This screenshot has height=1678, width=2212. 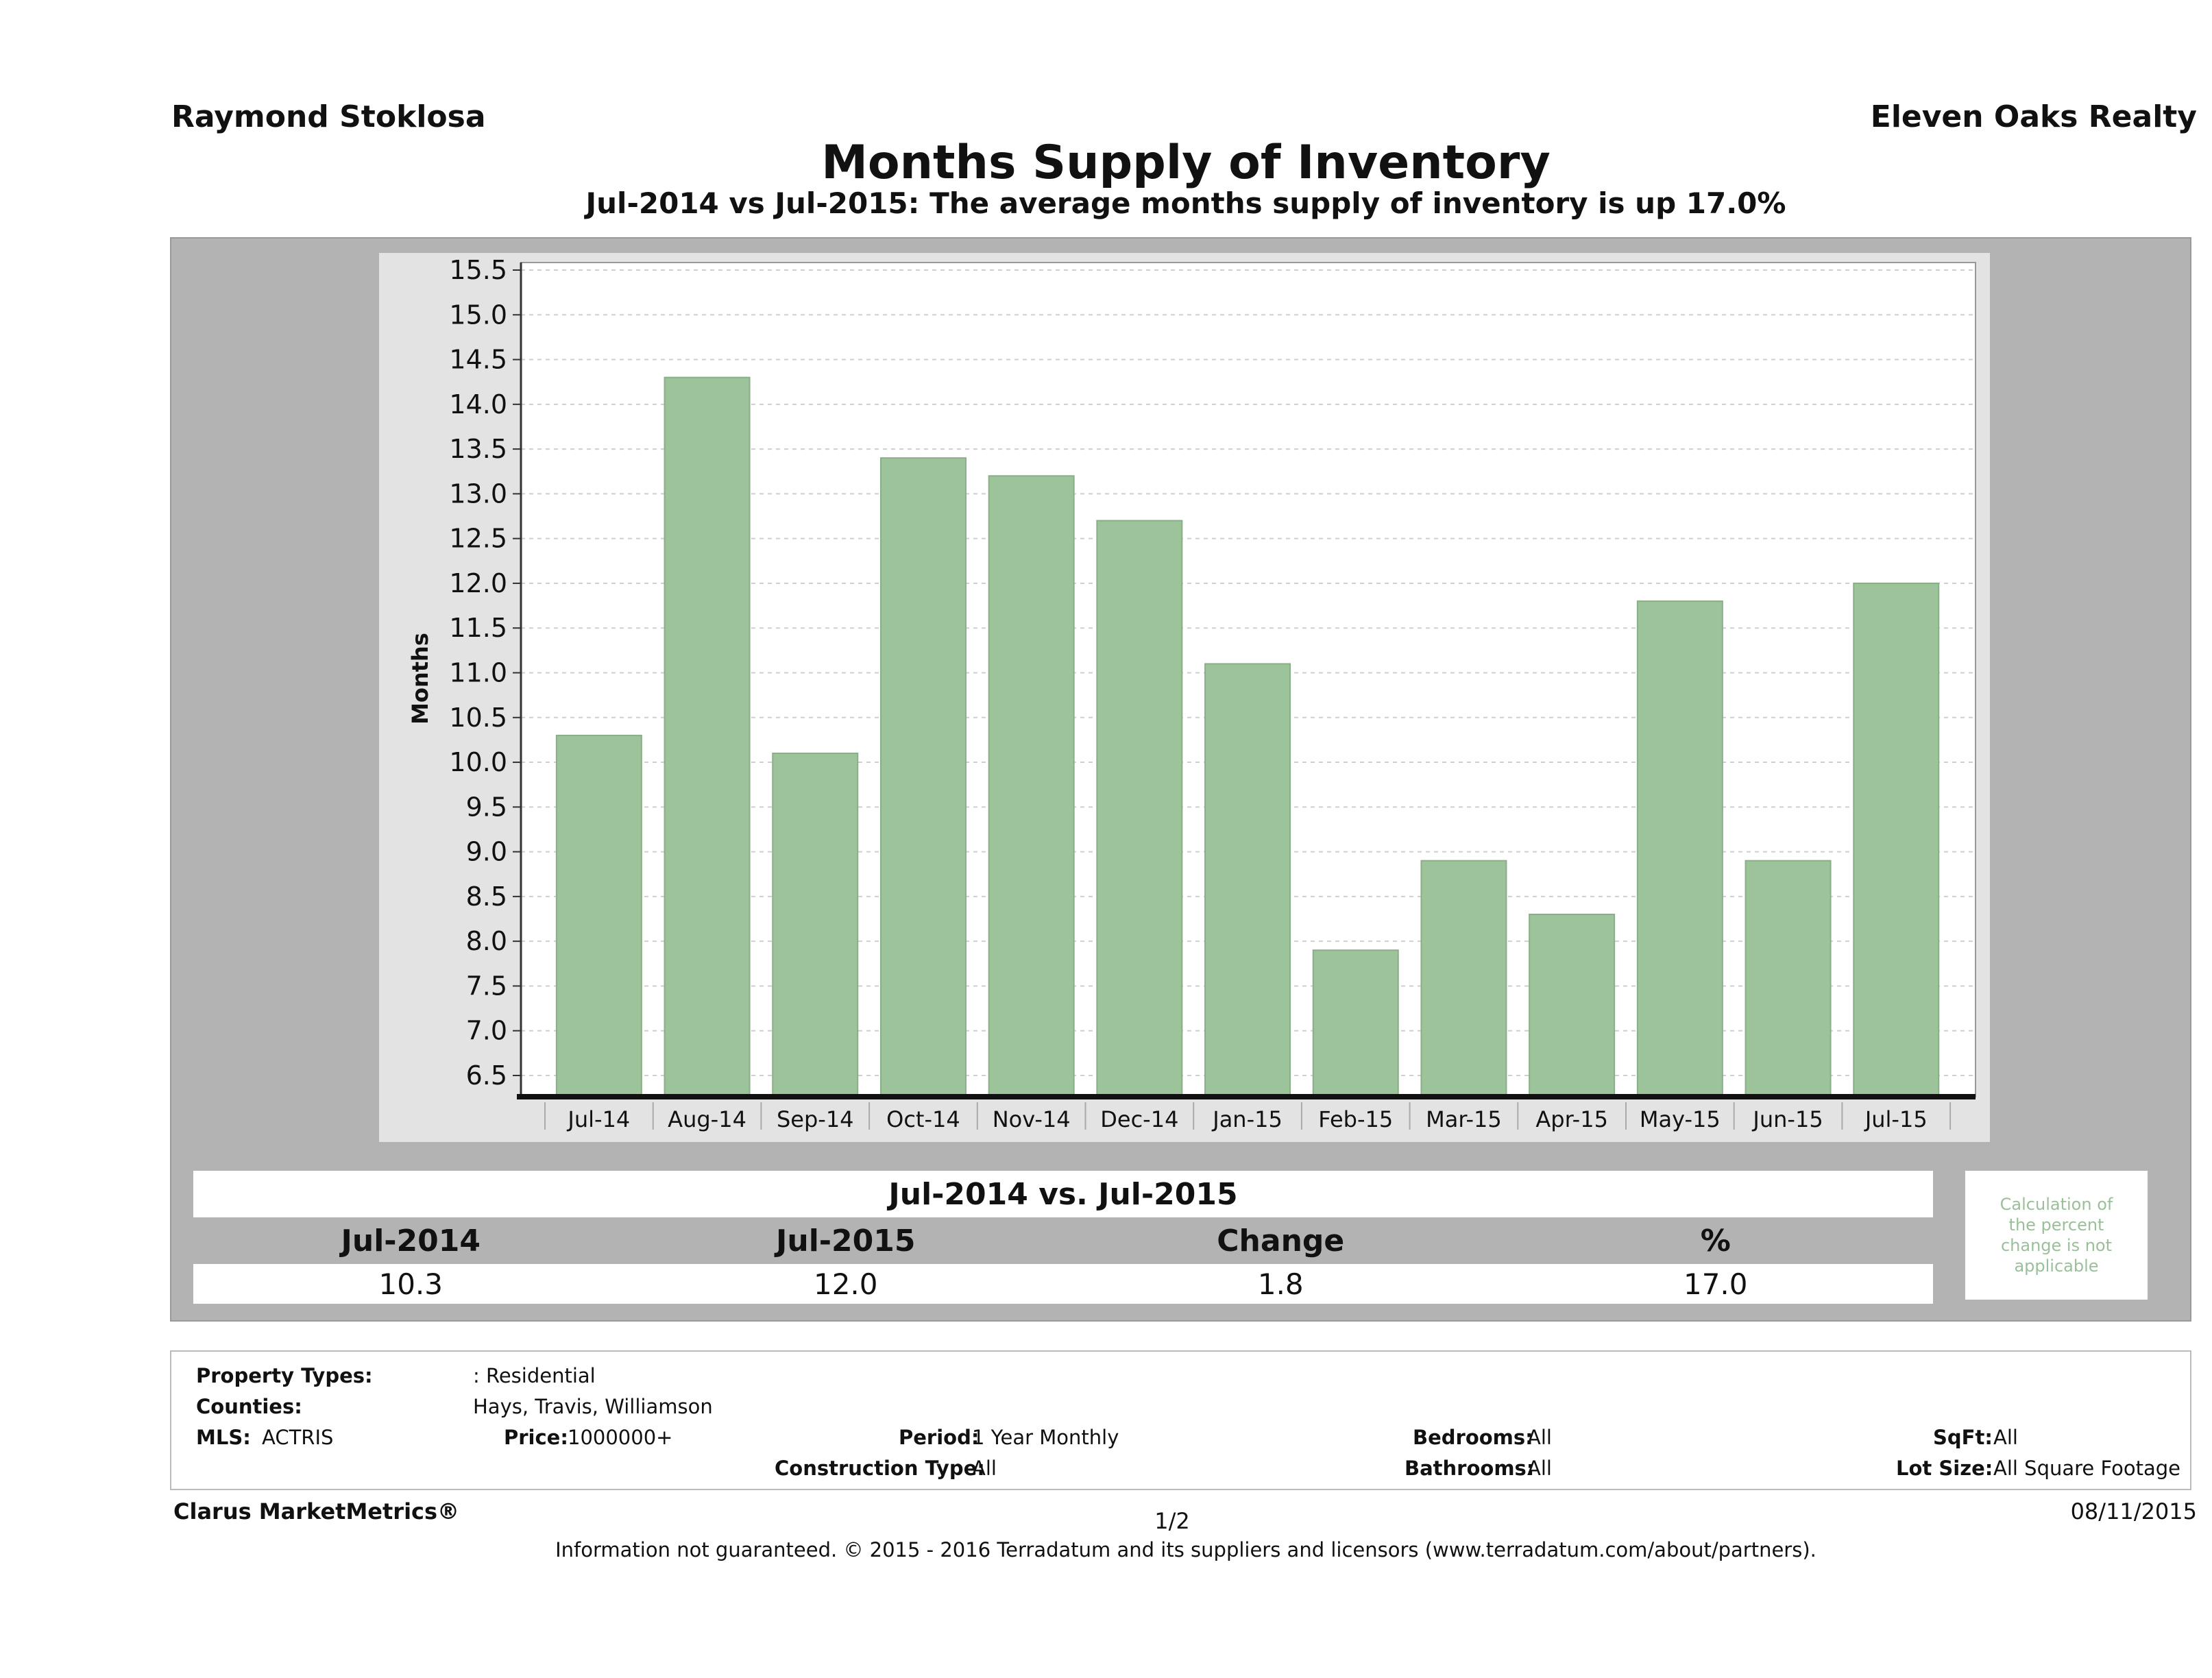 What do you see at coordinates (329, 117) in the screenshot?
I see `agent-name: Raymond Stoklosa` at bounding box center [329, 117].